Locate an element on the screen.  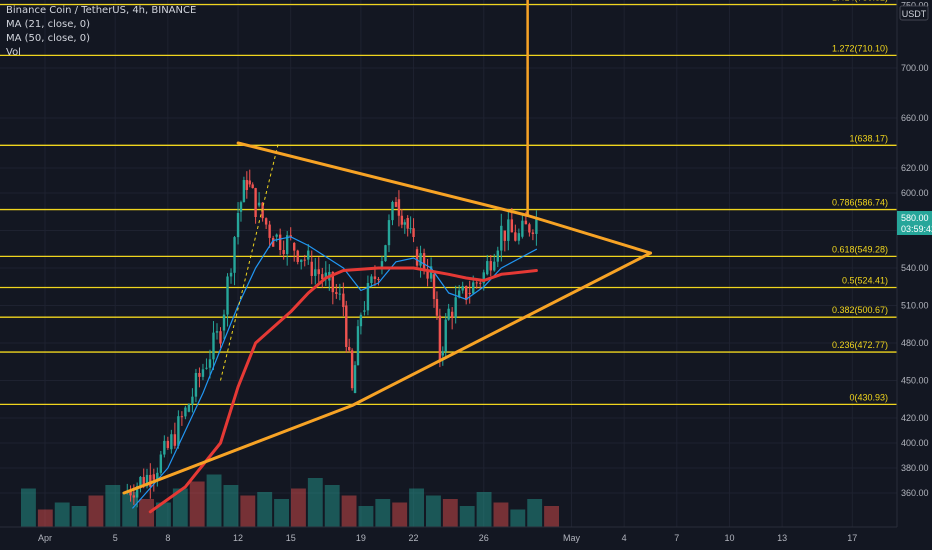
time-tick-label: 5 is located at coordinates (115, 538).